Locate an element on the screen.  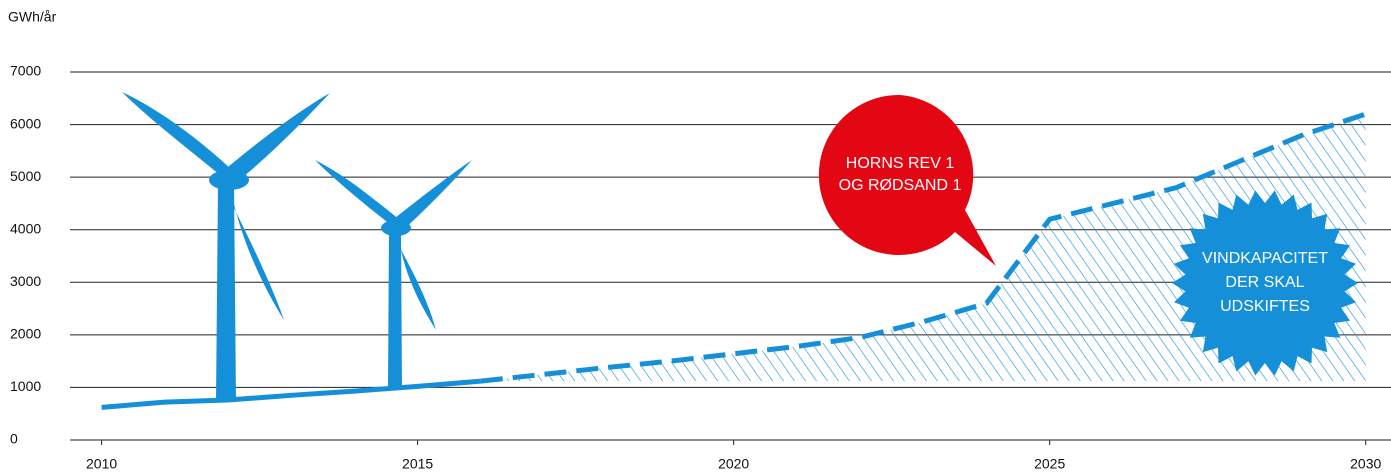
speech-bubble is located at coordinates (907, 180).